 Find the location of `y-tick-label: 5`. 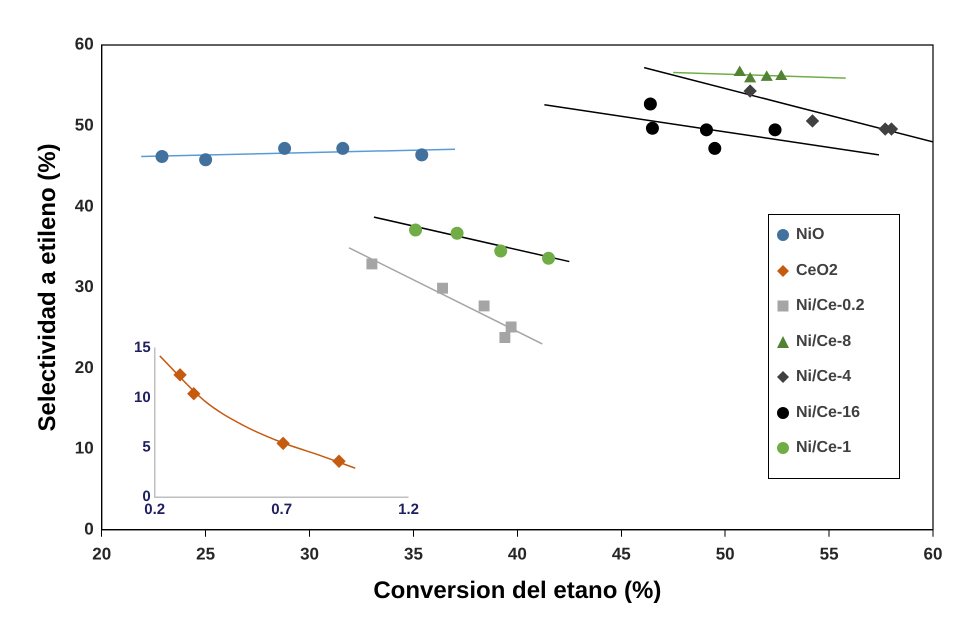

y-tick-label: 5 is located at coordinates (146, 447).